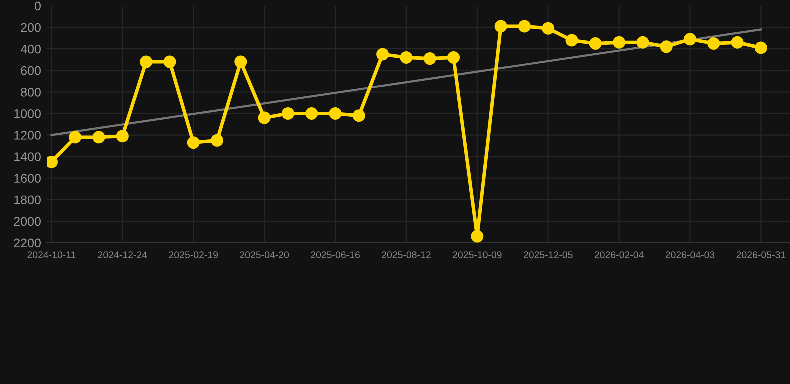  Describe the element at coordinates (27, 179) in the screenshot. I see `y-tick-label: 1600` at that location.